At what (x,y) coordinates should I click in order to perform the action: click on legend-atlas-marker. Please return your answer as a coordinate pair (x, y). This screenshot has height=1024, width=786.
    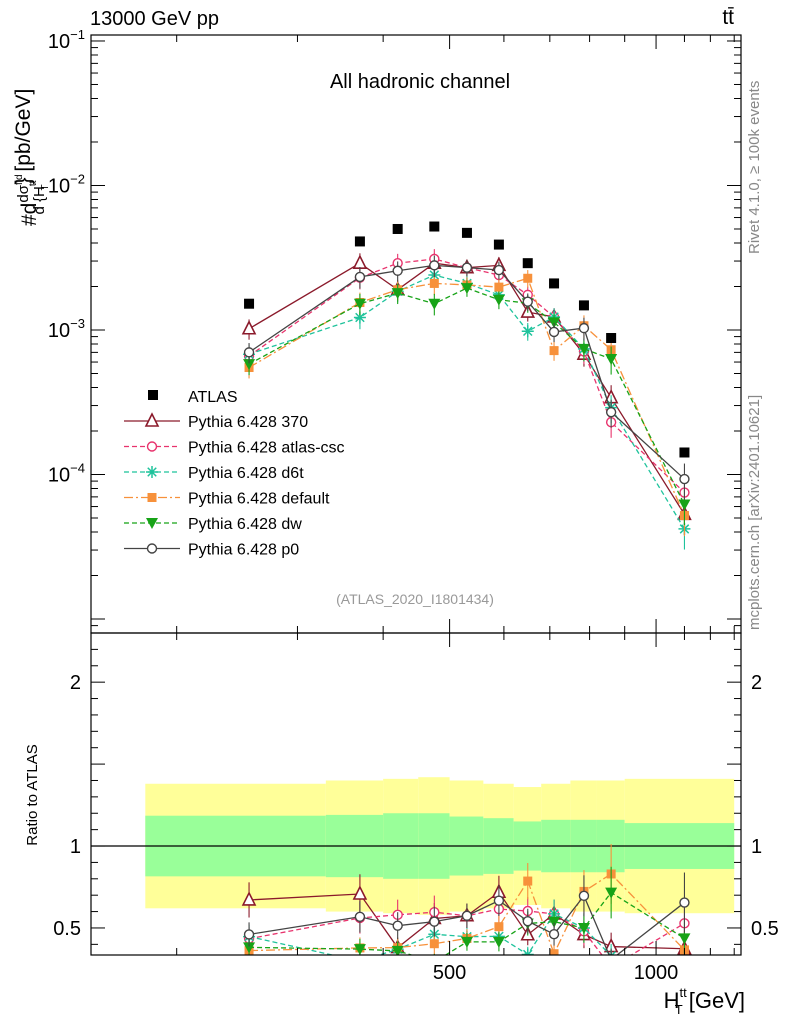
    Looking at the image, I should click on (153, 395).